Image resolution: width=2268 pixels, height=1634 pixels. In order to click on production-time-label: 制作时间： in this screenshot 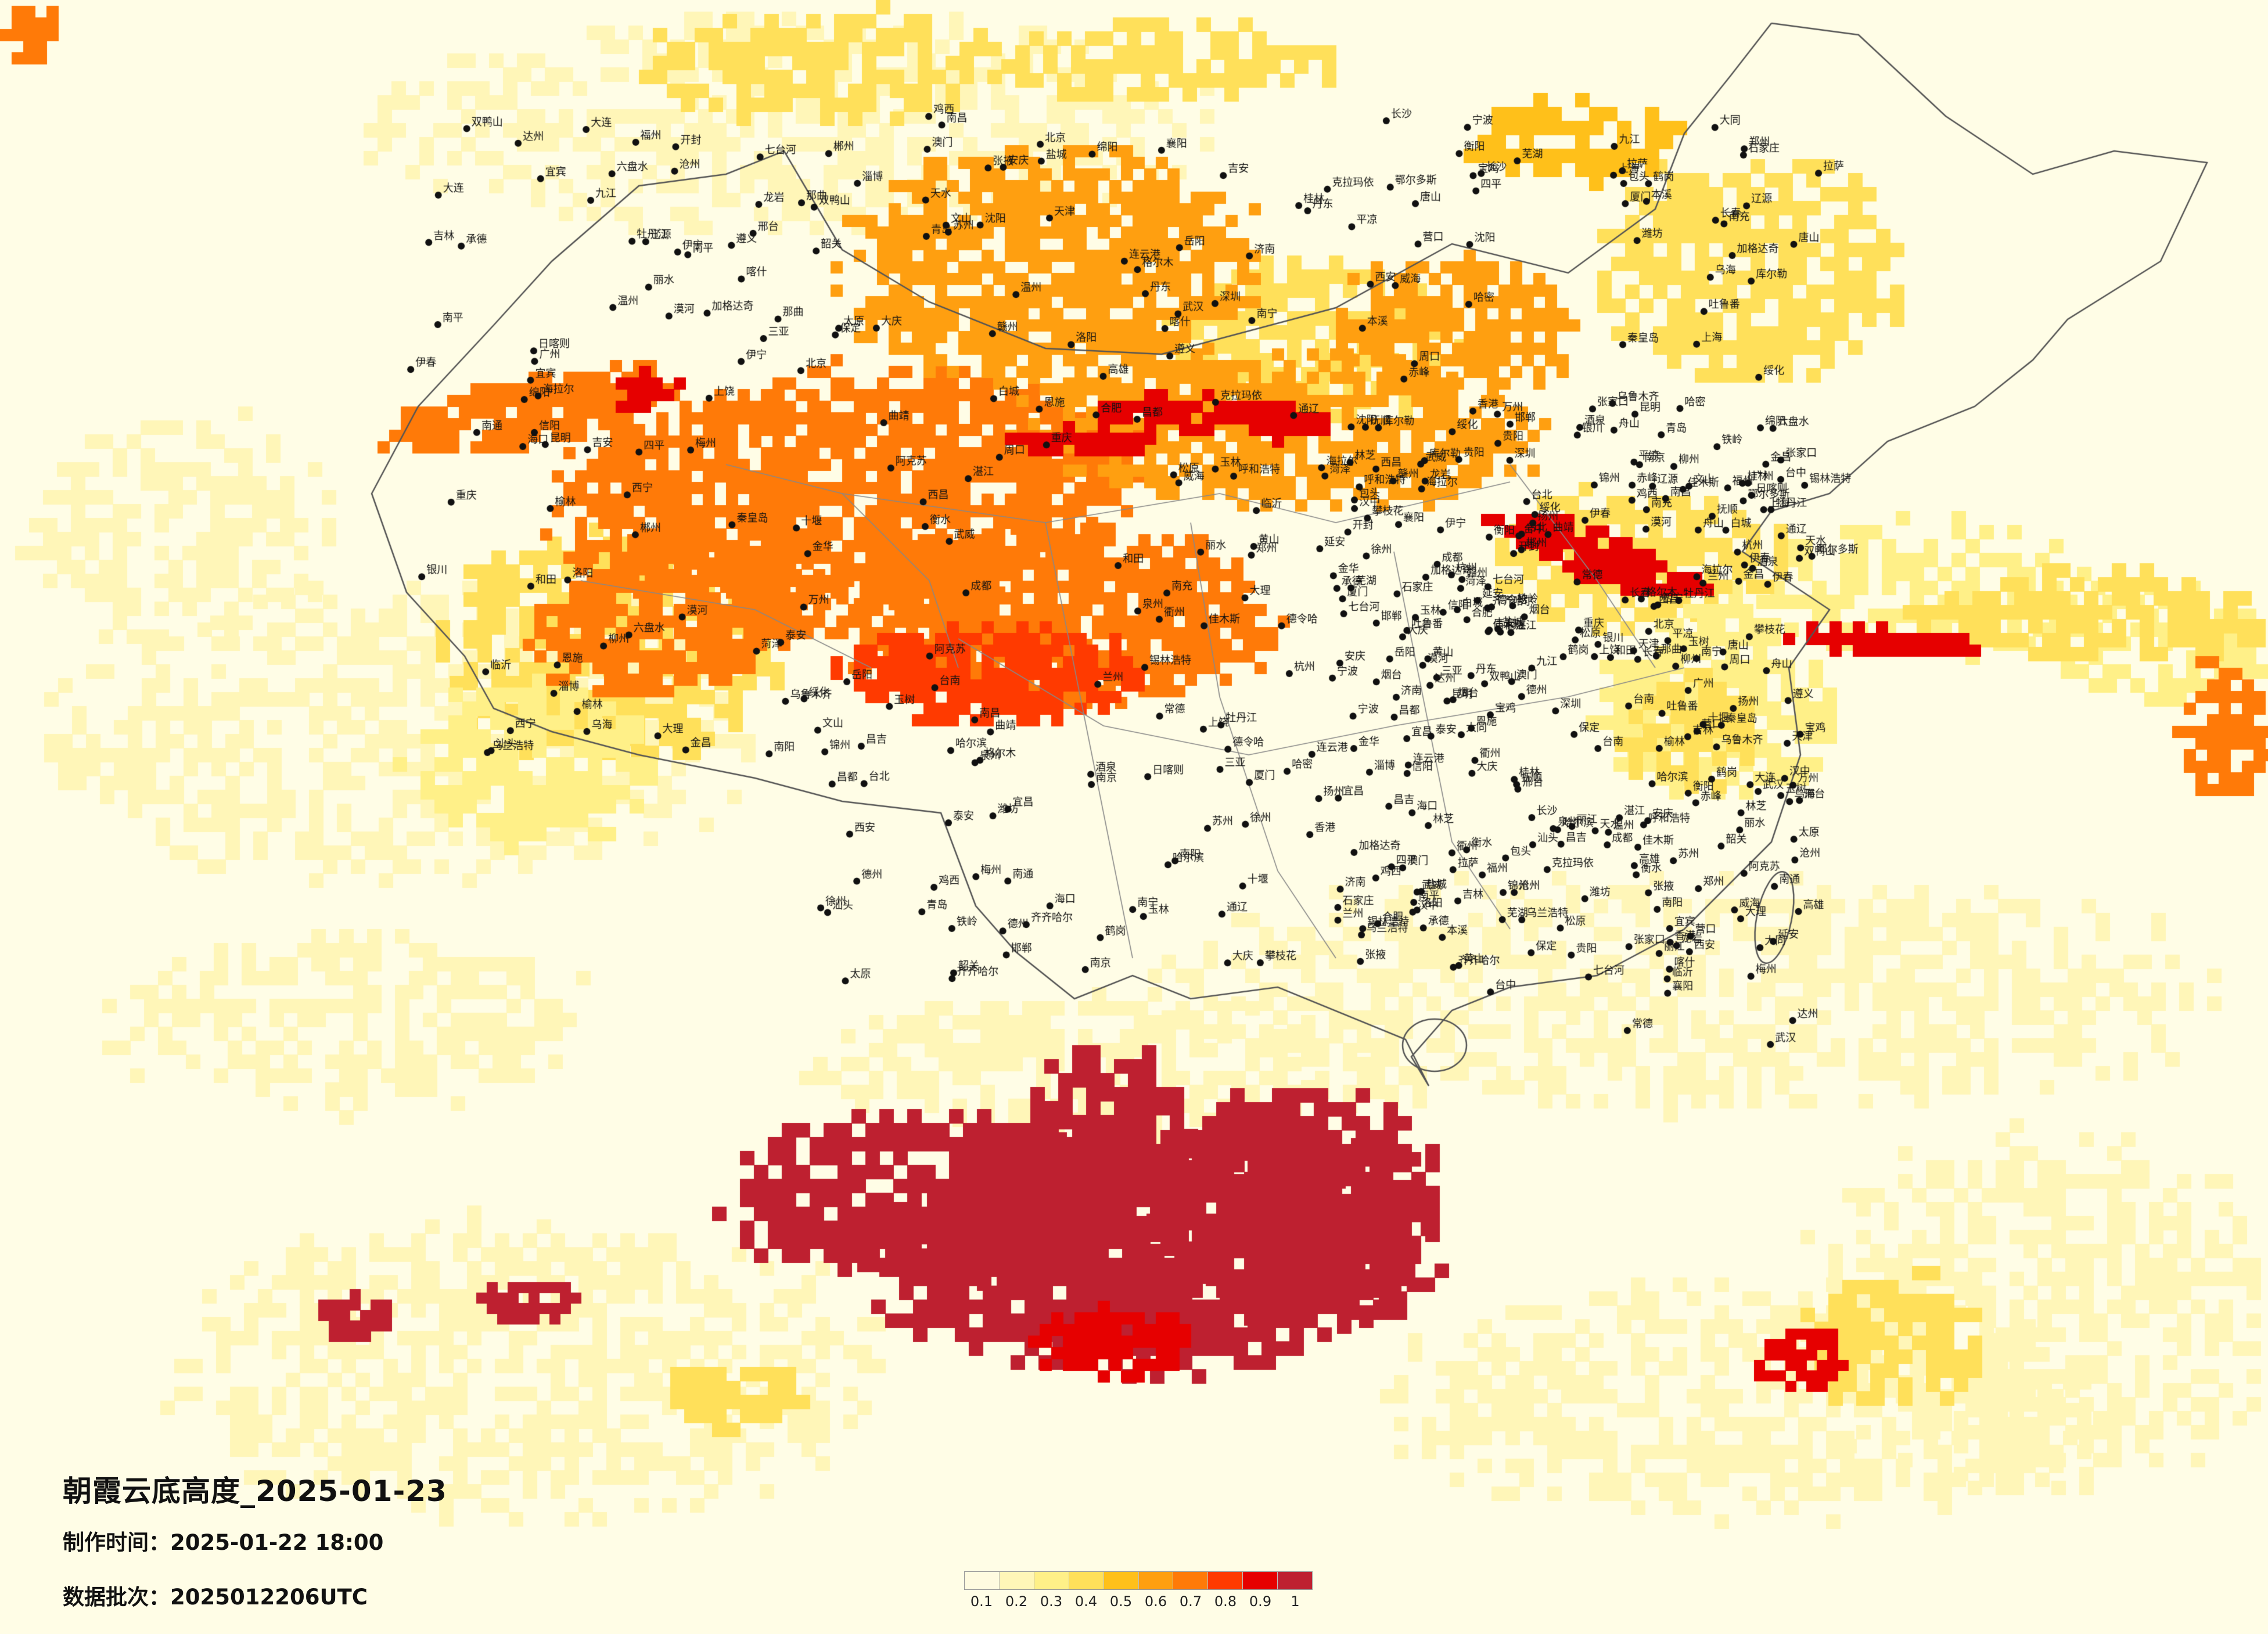, I will do `click(116, 1543)`.